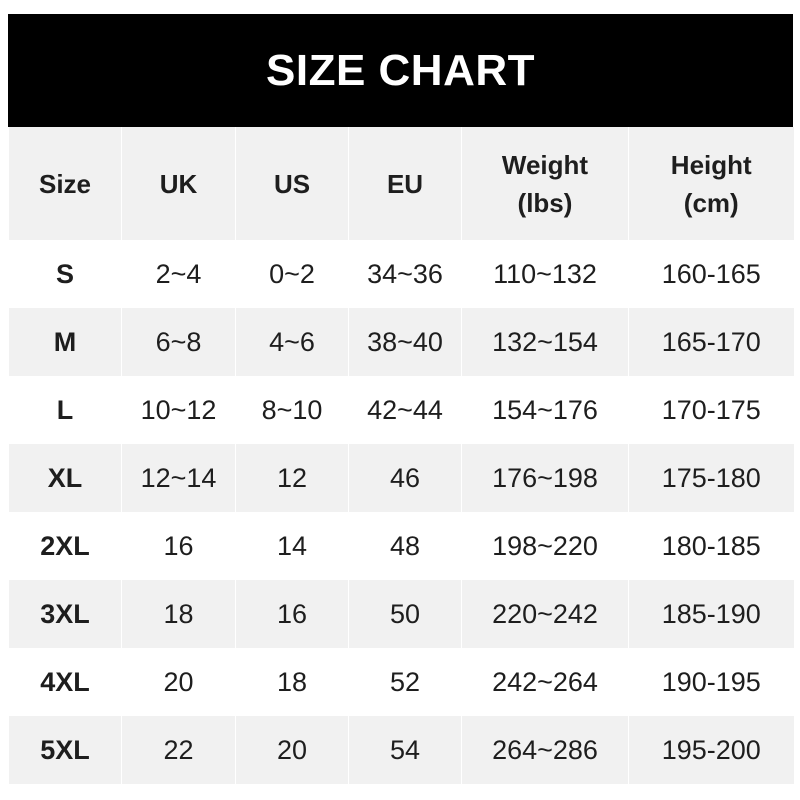  I want to click on header-size: Size, so click(65, 183).